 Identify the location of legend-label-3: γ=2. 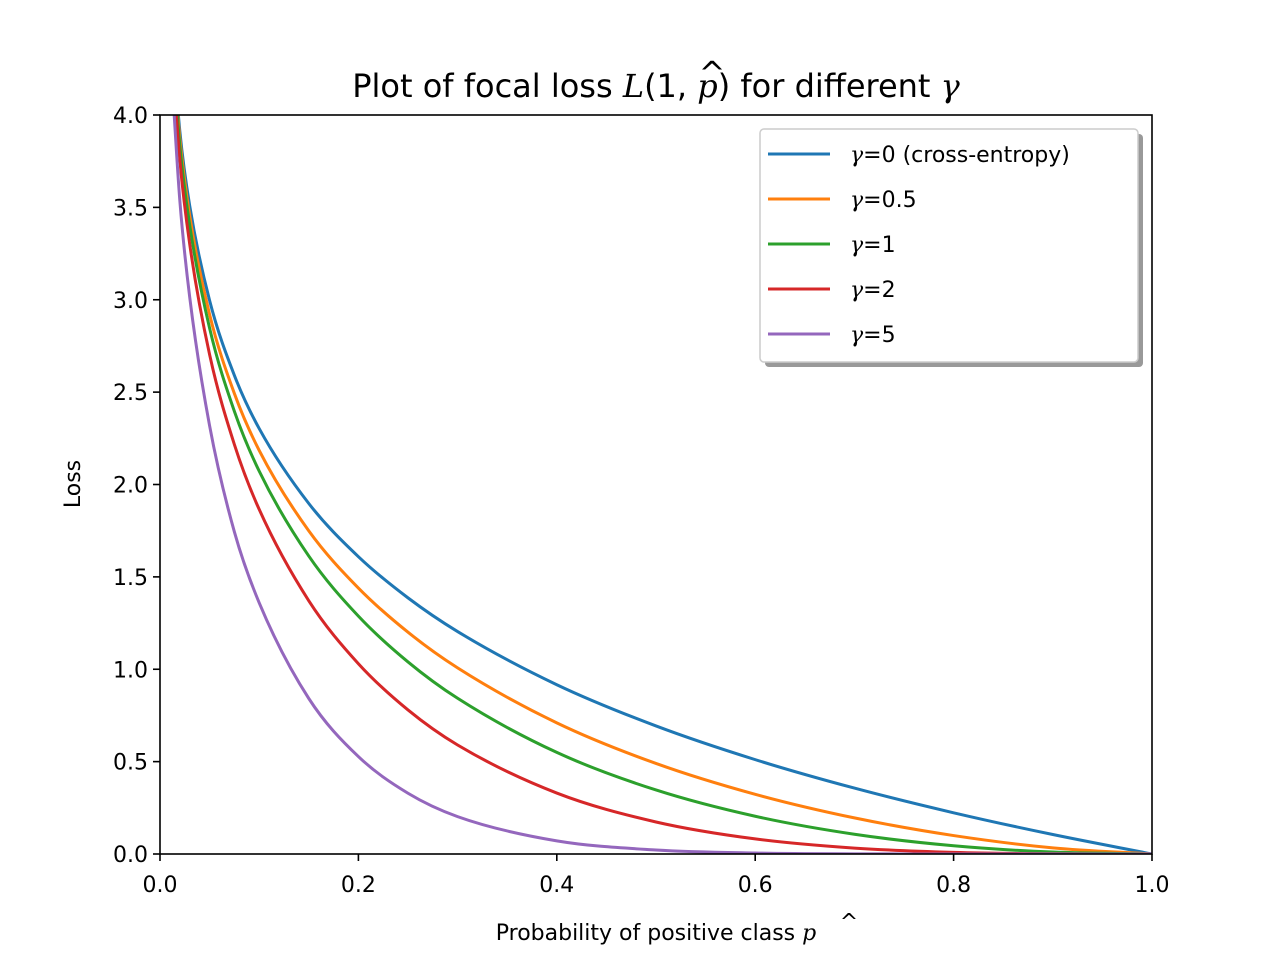
(873, 290).